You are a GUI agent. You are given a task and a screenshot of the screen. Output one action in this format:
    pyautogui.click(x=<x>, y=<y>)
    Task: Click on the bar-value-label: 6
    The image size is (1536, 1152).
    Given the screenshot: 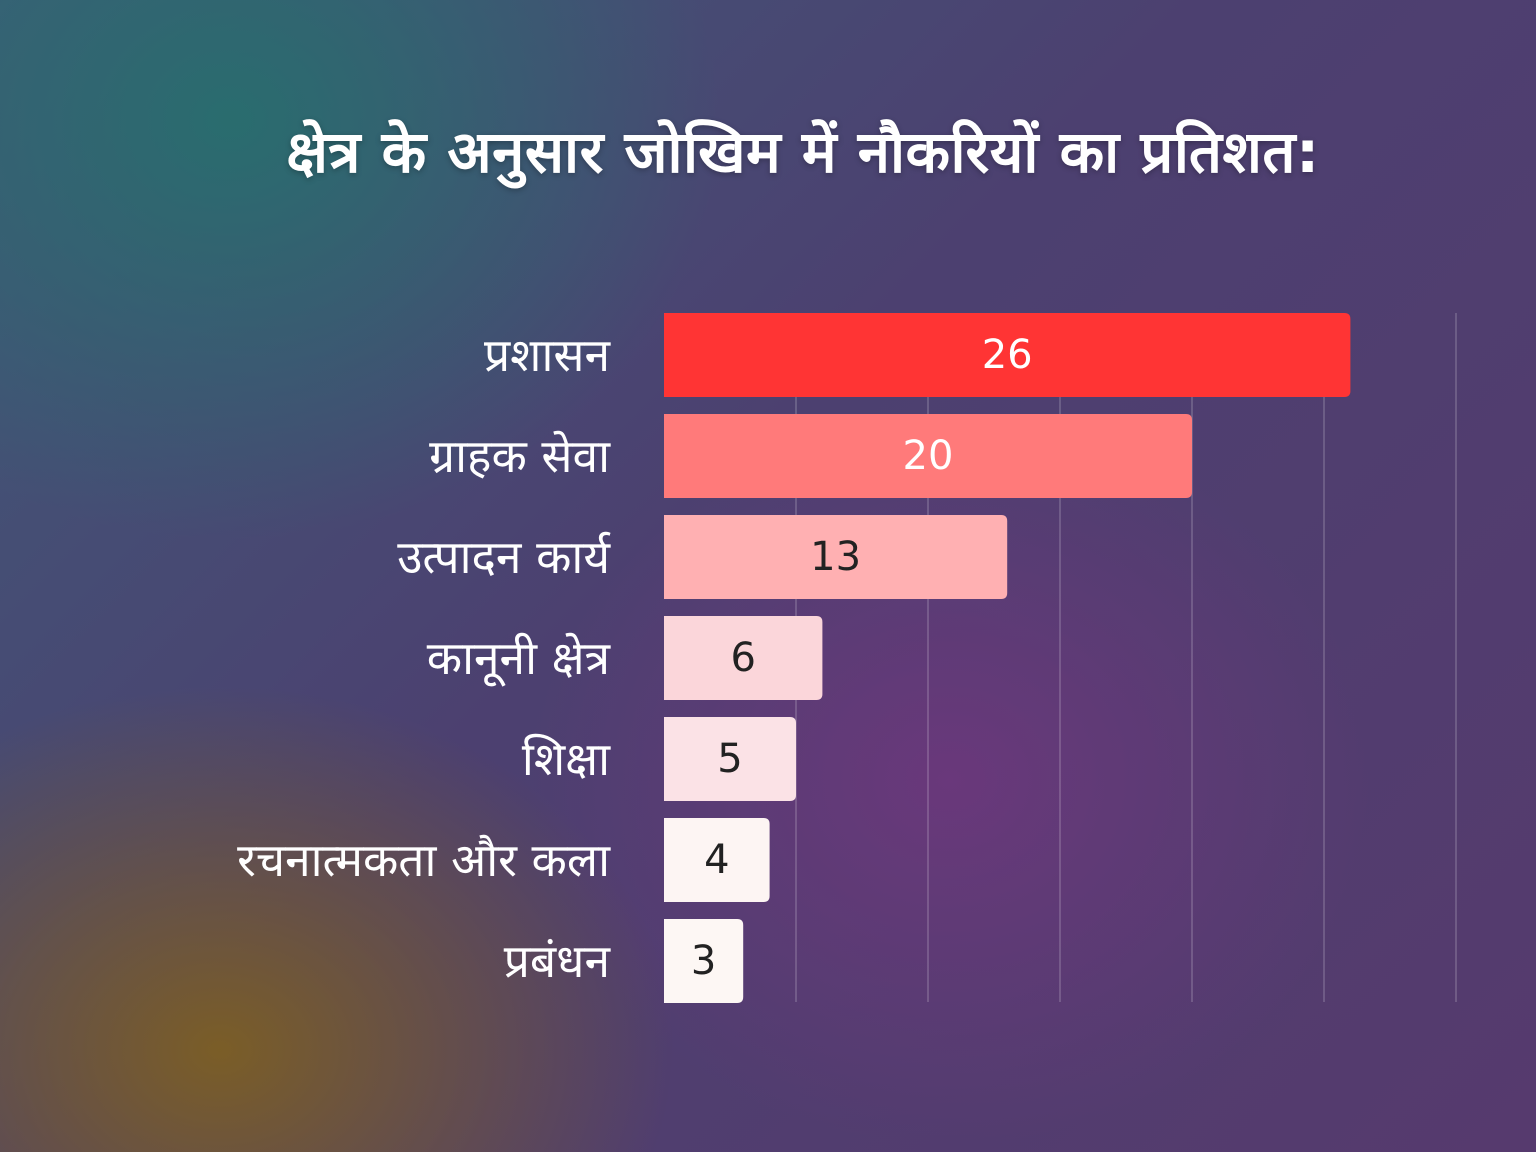 What is the action you would take?
    pyautogui.click(x=742, y=658)
    